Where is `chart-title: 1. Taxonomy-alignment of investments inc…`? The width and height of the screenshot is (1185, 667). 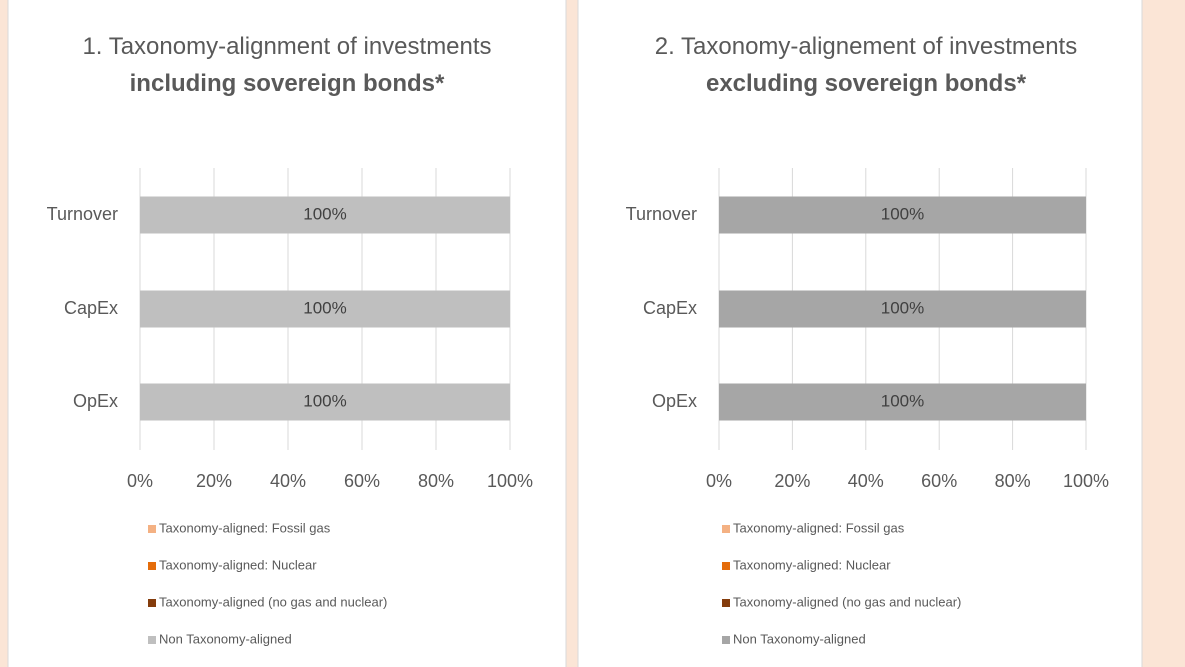 chart-title: 1. Taxonomy-alignment of investments inc… is located at coordinates (287, 65).